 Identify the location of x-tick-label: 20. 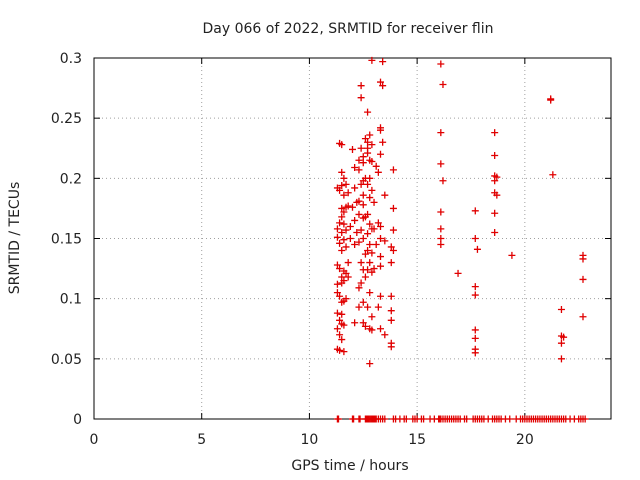
(525, 440).